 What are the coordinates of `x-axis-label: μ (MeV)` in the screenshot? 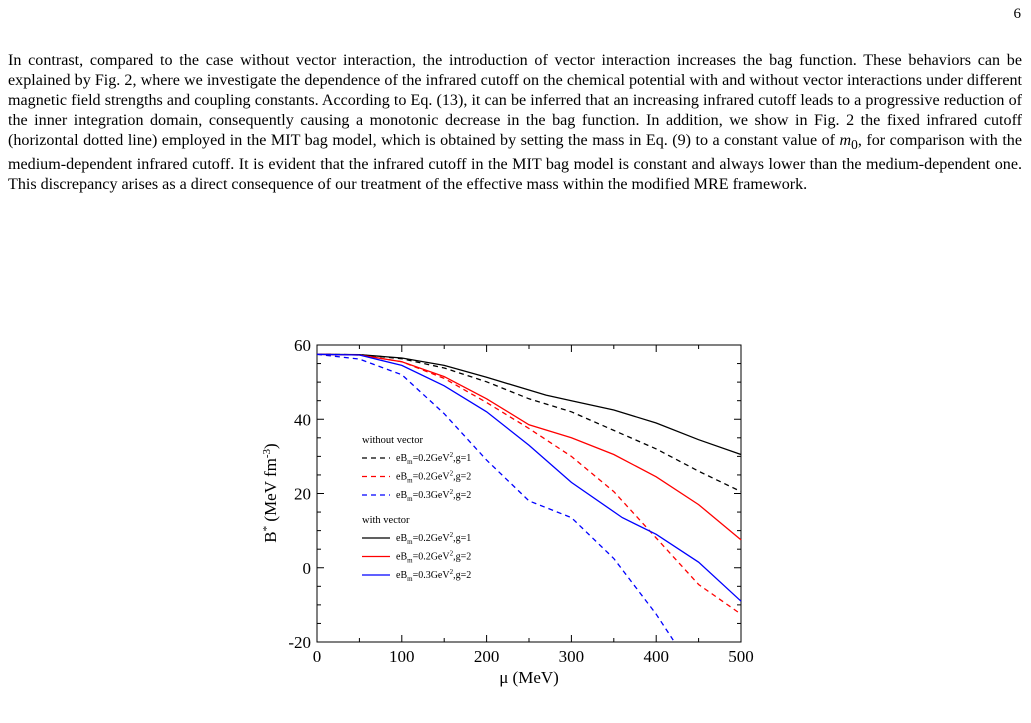 It's located at (529, 677).